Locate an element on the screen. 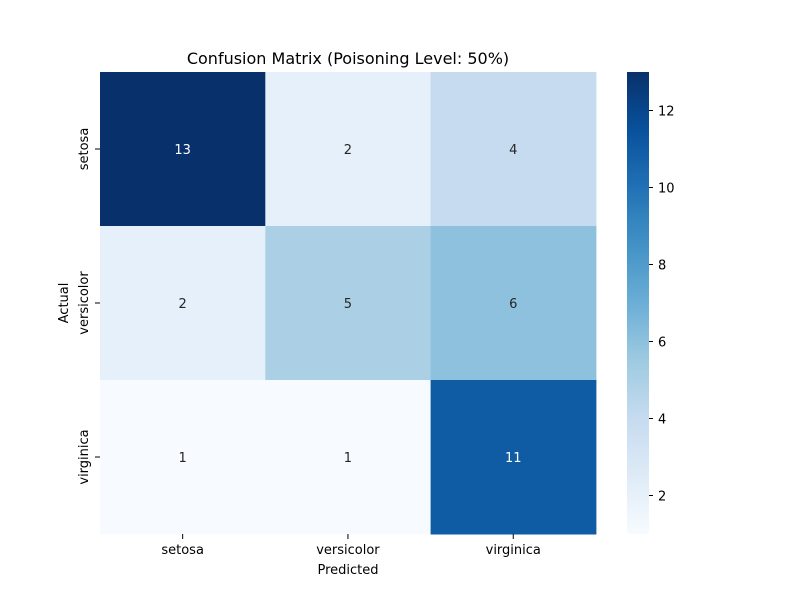 The image size is (800, 600). colorbar-tick-label: 2 is located at coordinates (662, 497).